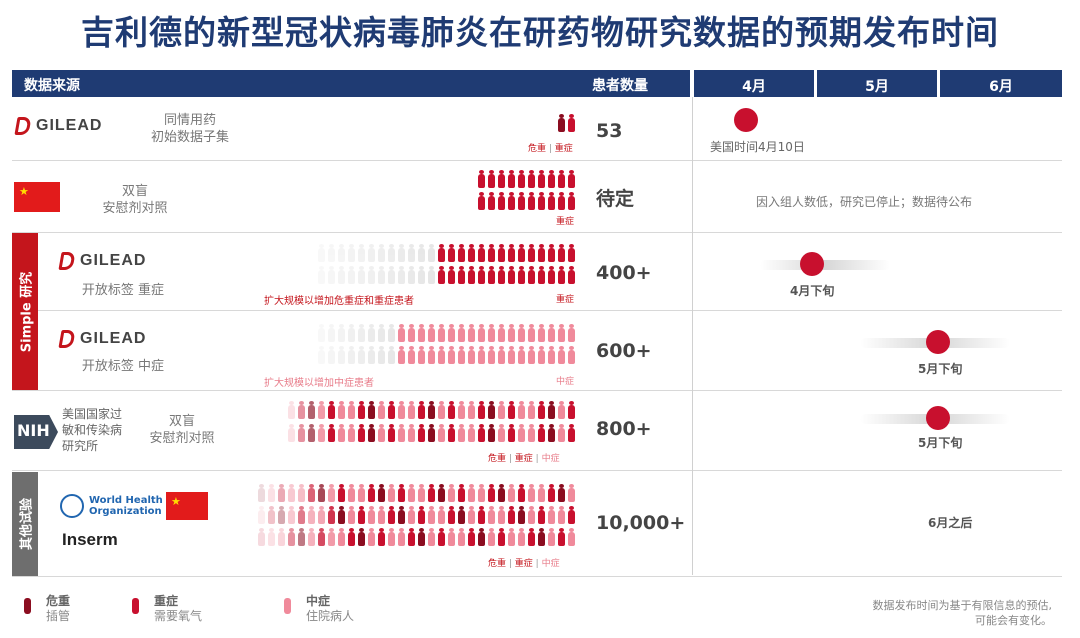 This screenshot has height=638, width=1080. What do you see at coordinates (287, 606) in the screenshot?
I see `moderate-figure-icon` at bounding box center [287, 606].